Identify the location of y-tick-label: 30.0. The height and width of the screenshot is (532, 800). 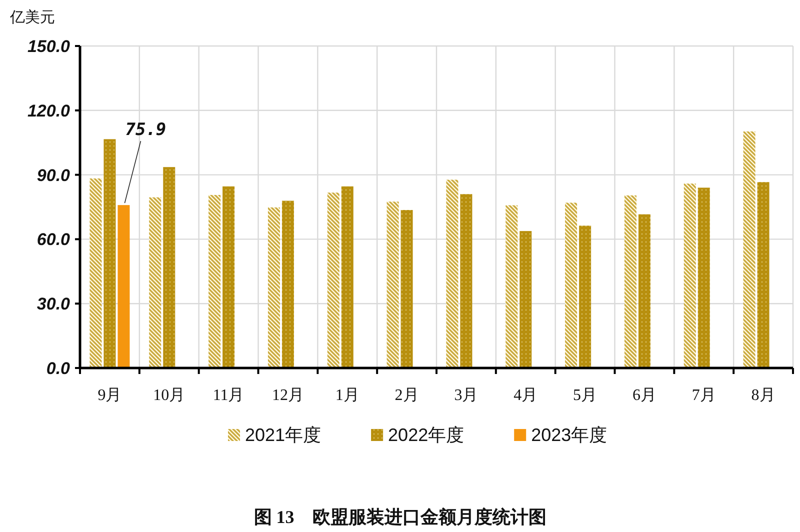
(53, 304).